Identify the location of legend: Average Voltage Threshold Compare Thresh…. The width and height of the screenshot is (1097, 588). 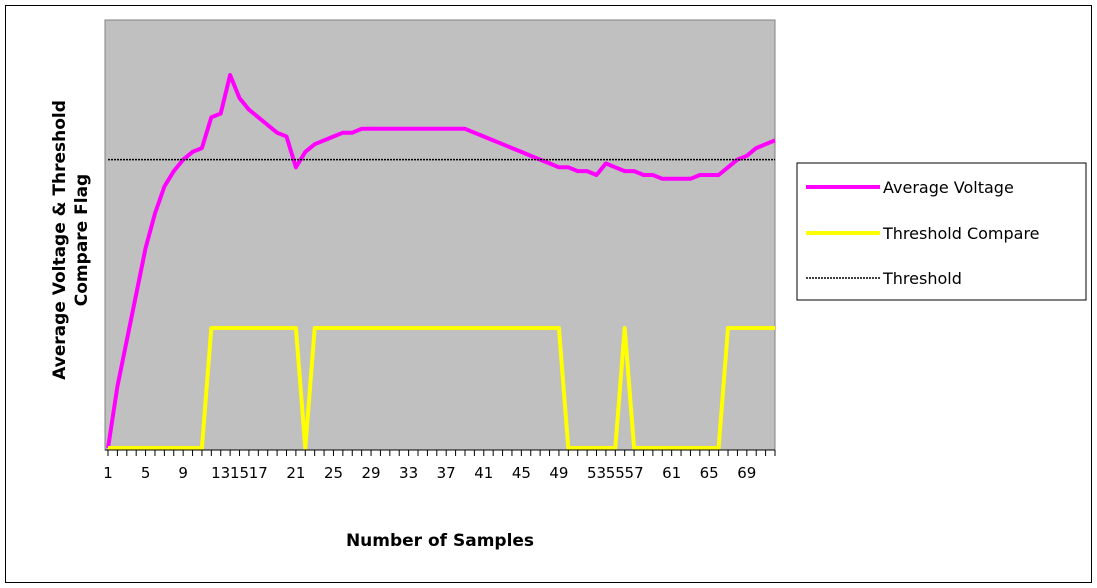
(941, 231).